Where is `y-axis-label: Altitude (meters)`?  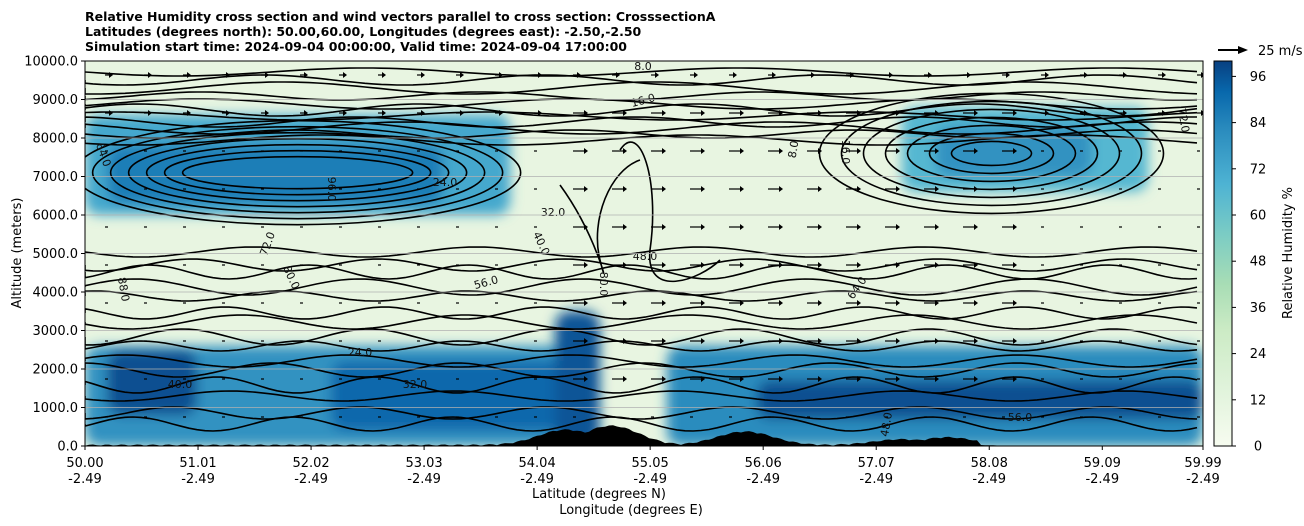
y-axis-label: Altitude (meters) is located at coordinates (17, 253).